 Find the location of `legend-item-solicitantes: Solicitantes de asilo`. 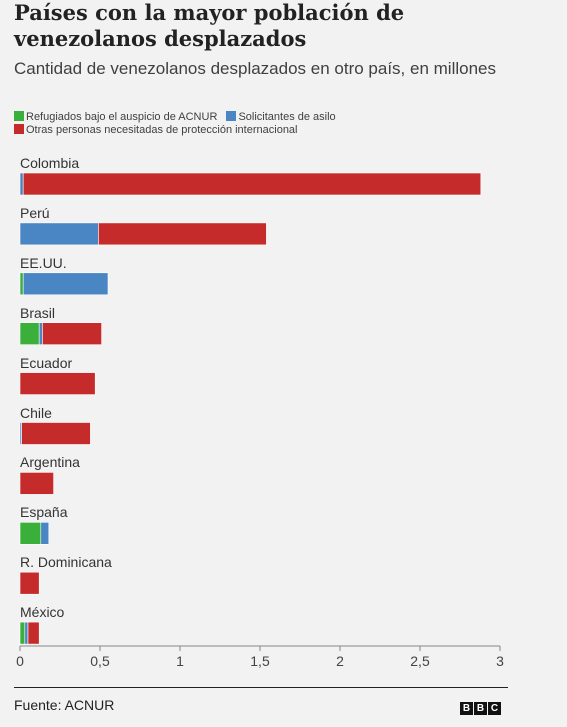

legend-item-solicitantes: Solicitantes de asilo is located at coordinates (281, 117).